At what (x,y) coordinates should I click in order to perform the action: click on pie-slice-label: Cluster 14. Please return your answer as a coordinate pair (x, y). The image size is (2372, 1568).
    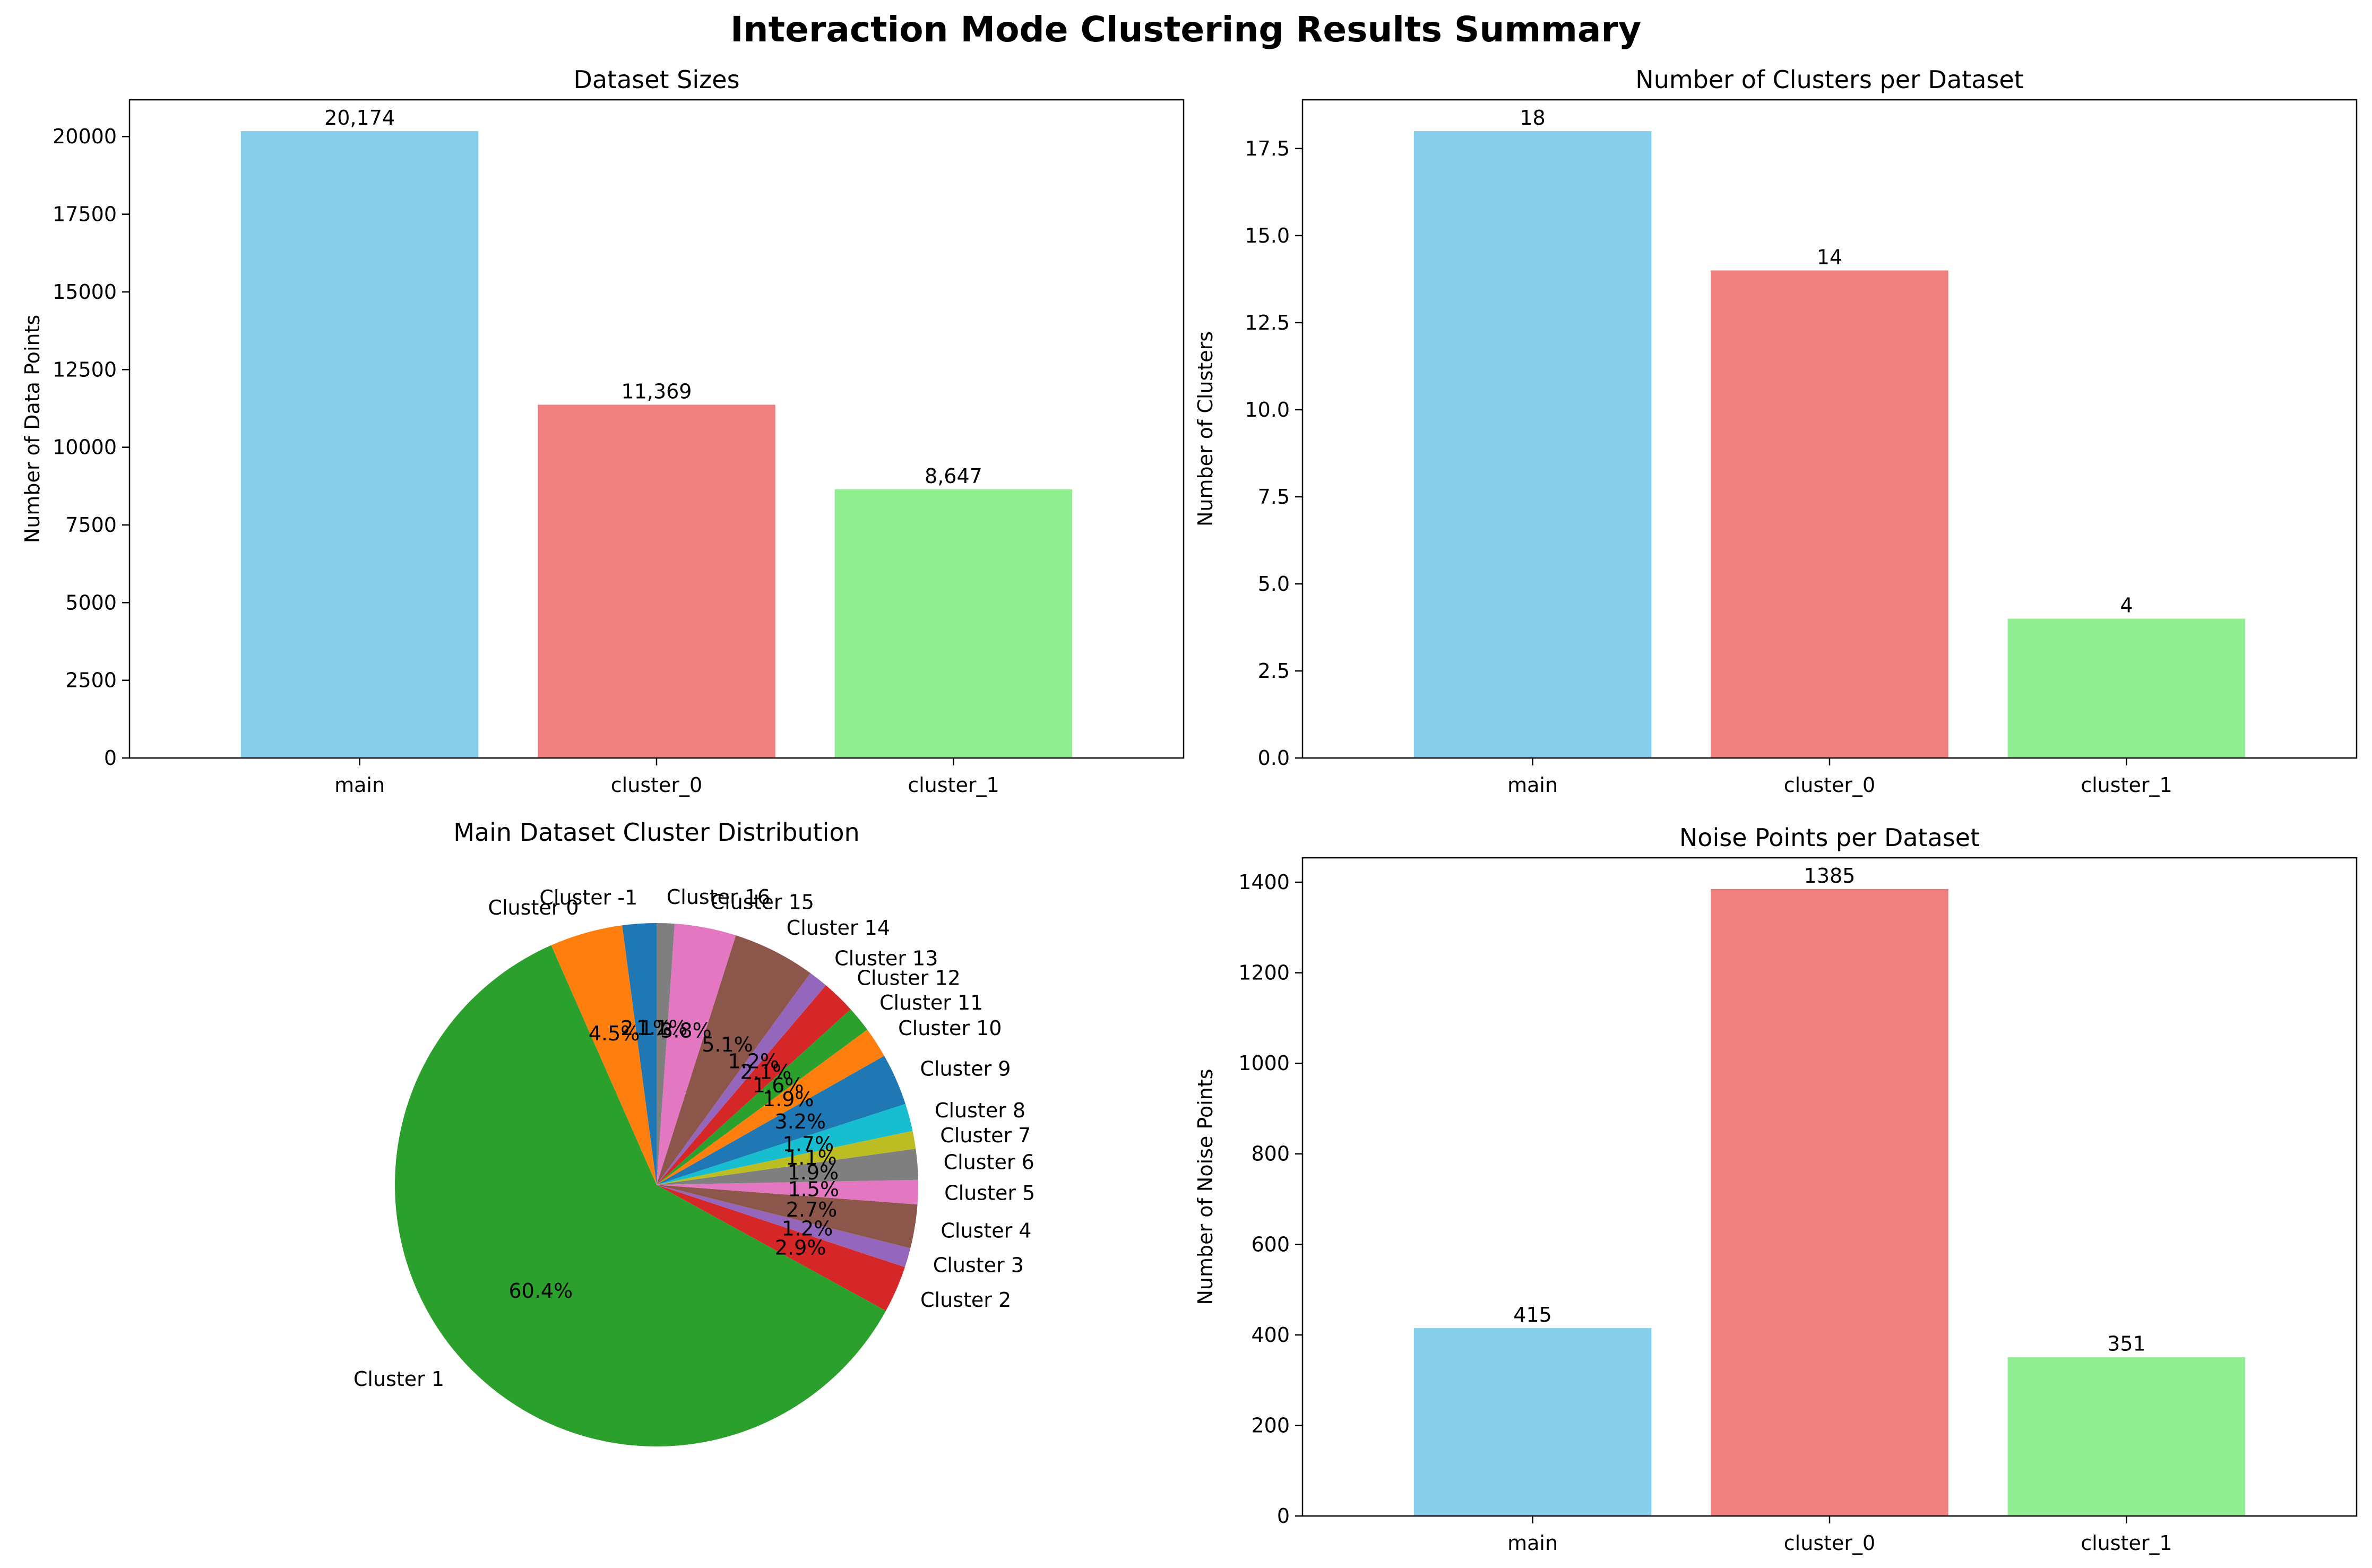
    Looking at the image, I should click on (838, 928).